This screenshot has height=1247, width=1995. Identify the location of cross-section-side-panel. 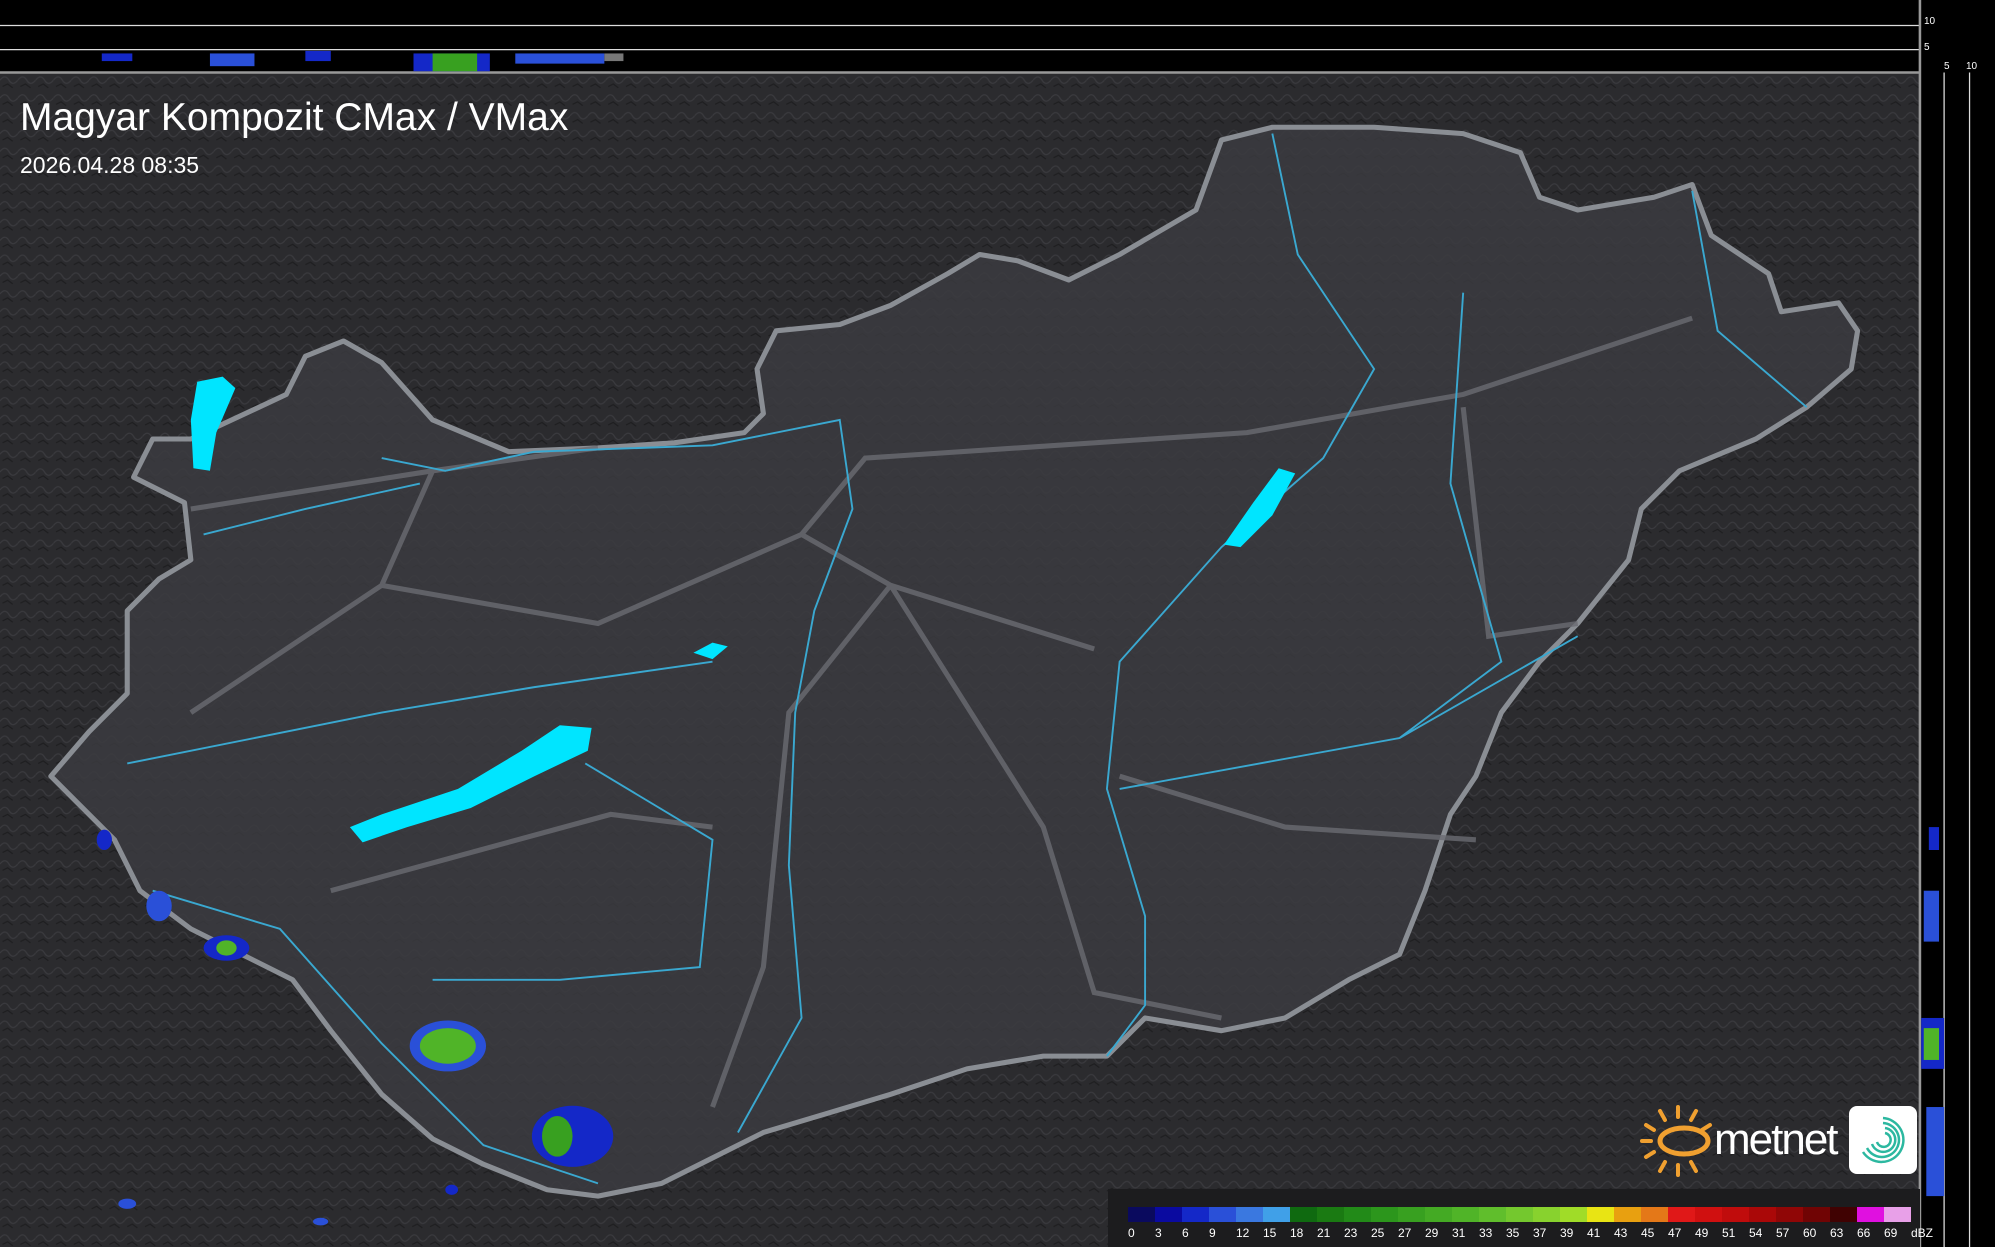
(1956, 623).